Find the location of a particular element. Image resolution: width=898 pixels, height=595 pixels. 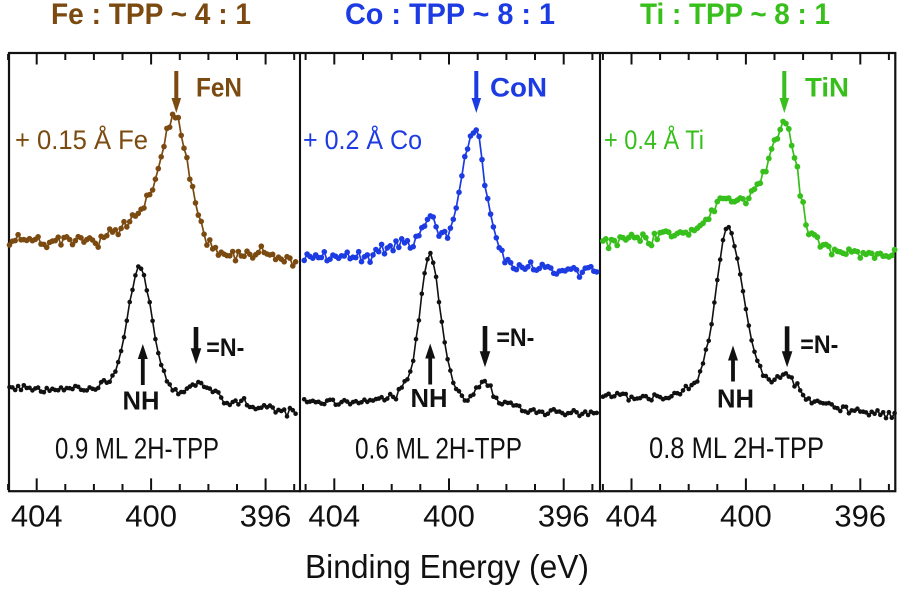

svg-text: + 0.4 Å Ti is located at coordinates (654, 139).